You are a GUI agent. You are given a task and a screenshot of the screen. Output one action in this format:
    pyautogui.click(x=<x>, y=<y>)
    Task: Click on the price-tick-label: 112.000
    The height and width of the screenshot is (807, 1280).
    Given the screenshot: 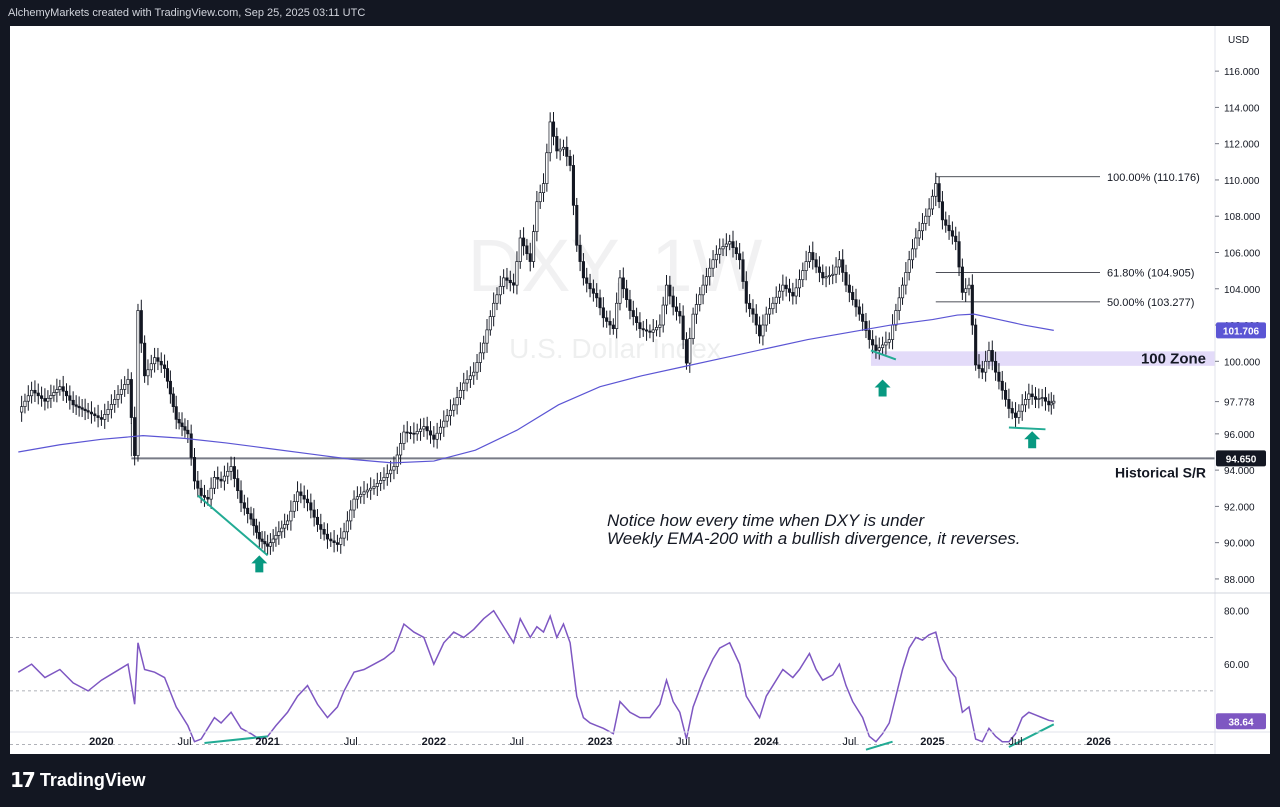 What is the action you would take?
    pyautogui.click(x=1242, y=145)
    